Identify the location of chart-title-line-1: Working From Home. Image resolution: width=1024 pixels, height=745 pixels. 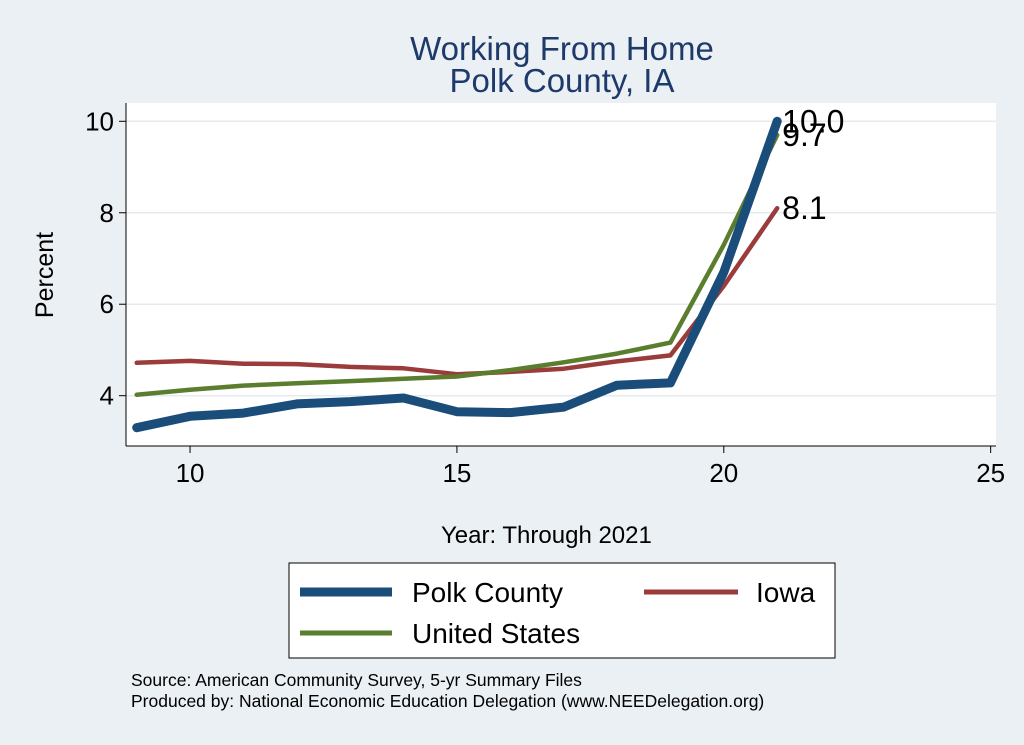
(562, 48).